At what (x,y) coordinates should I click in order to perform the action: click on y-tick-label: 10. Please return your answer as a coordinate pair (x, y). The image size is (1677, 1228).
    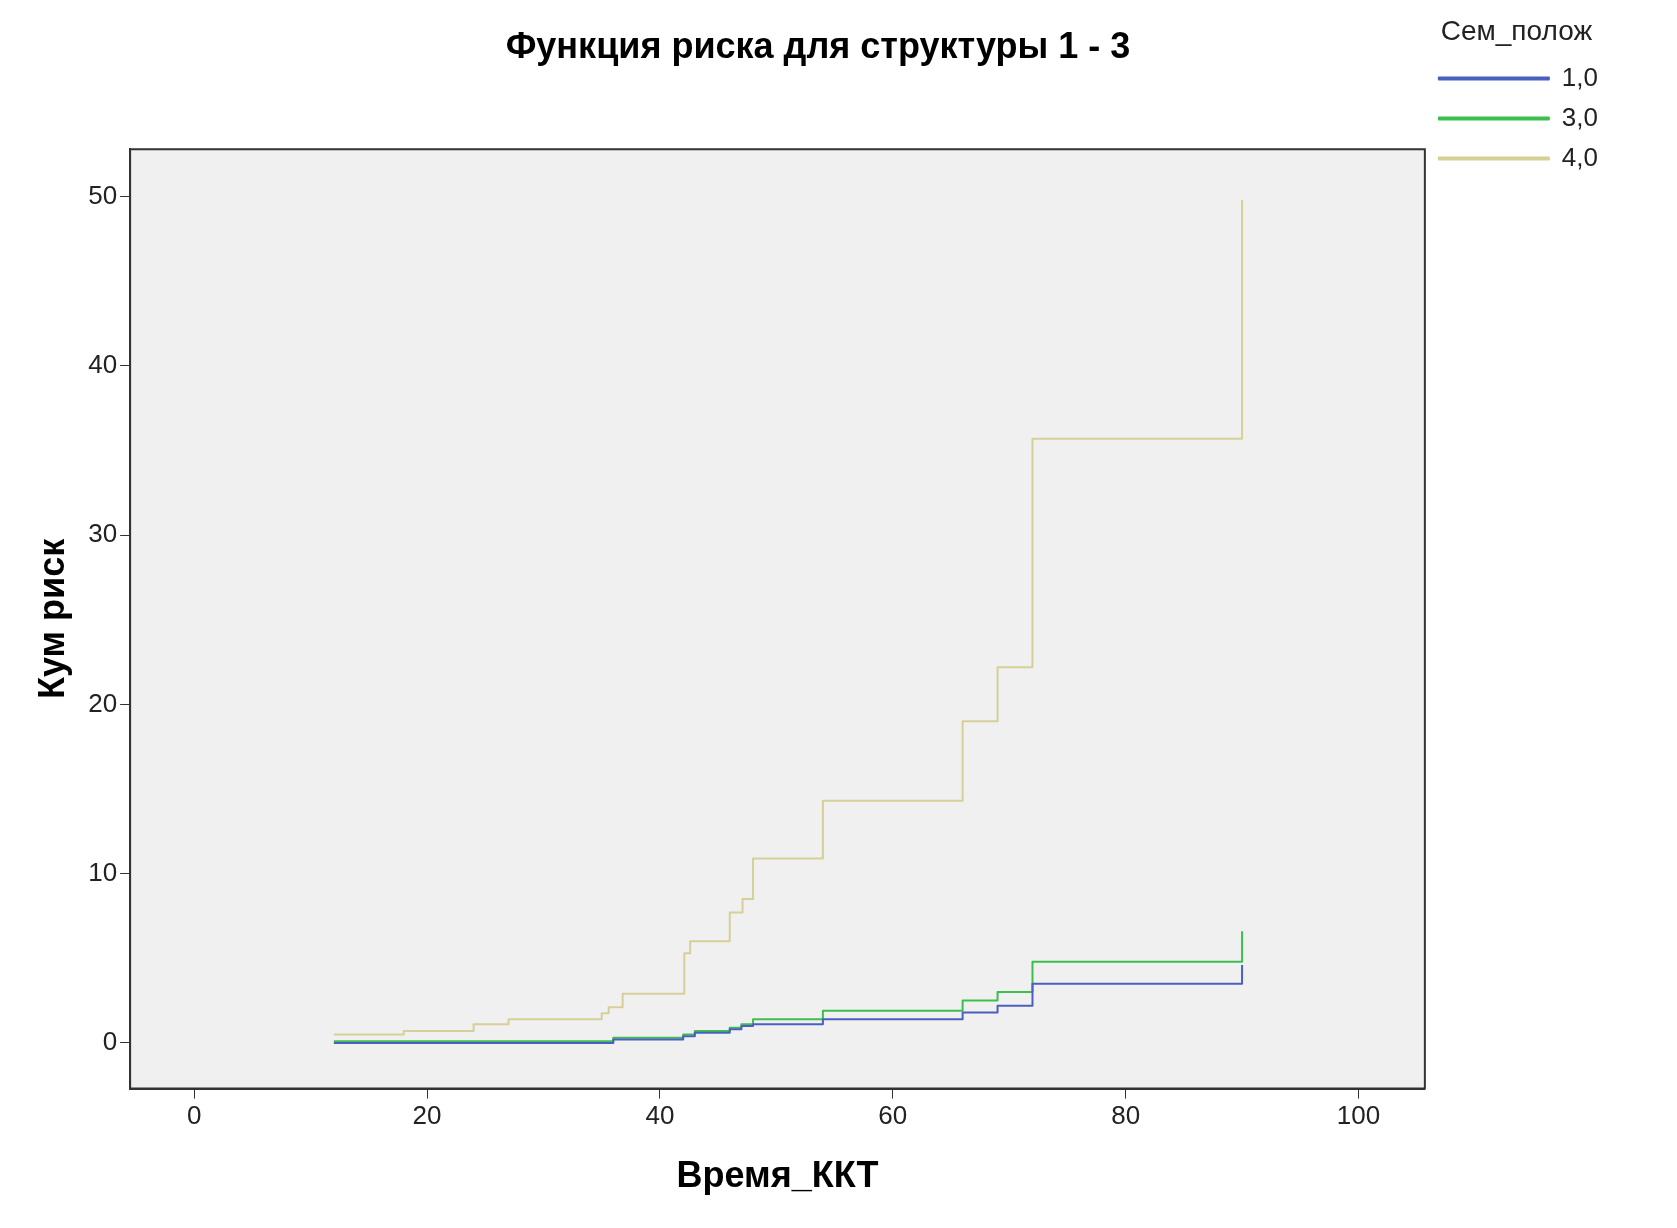
    Looking at the image, I should click on (103, 871).